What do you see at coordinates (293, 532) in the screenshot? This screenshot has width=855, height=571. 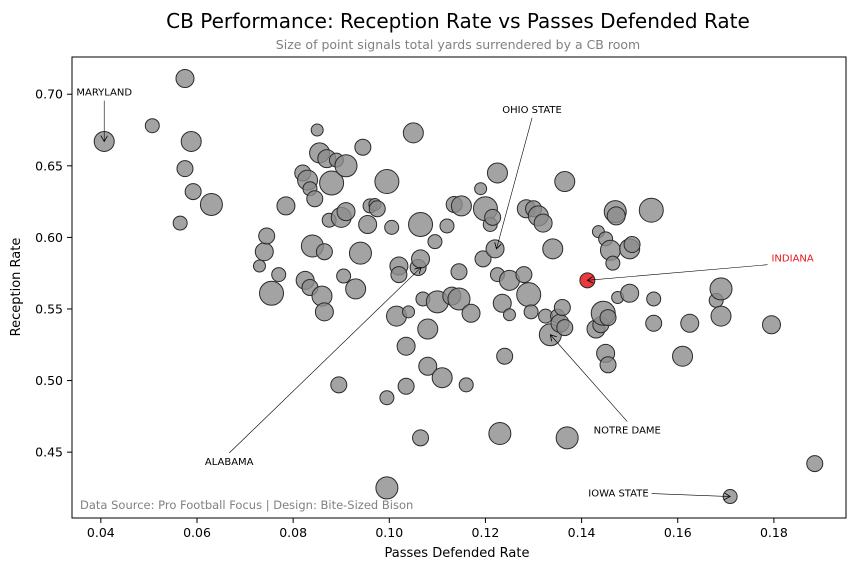 I see `x-tick-label: 0.08` at bounding box center [293, 532].